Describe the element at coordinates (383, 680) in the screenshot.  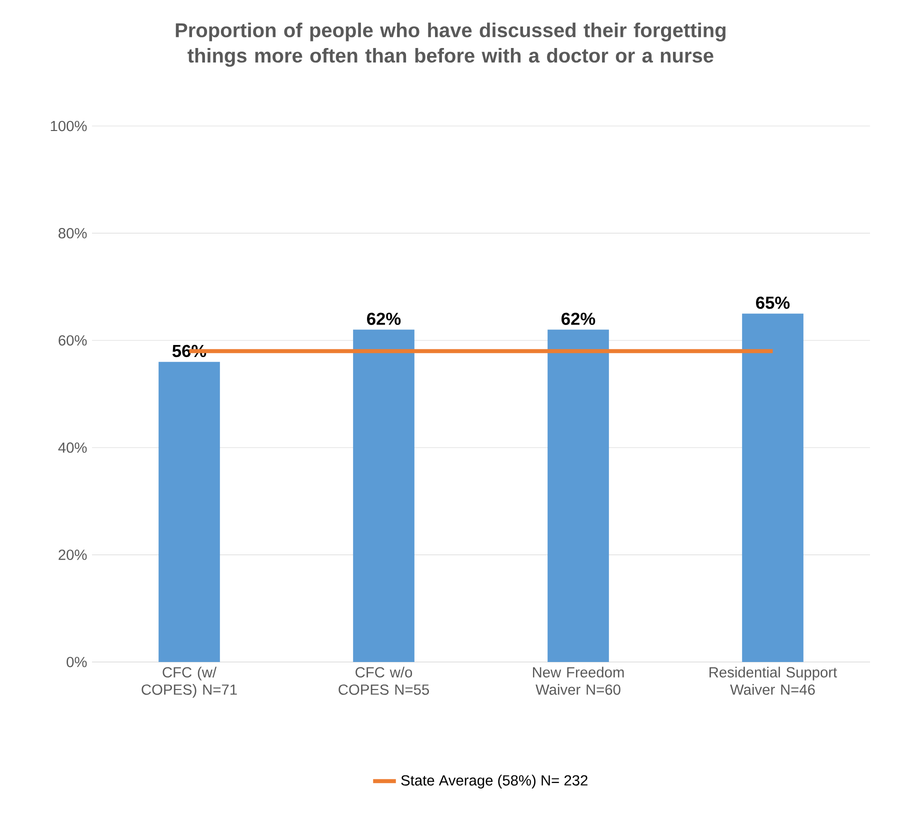
I see `x-tick-label: CFC w/o COPES N=55` at that location.